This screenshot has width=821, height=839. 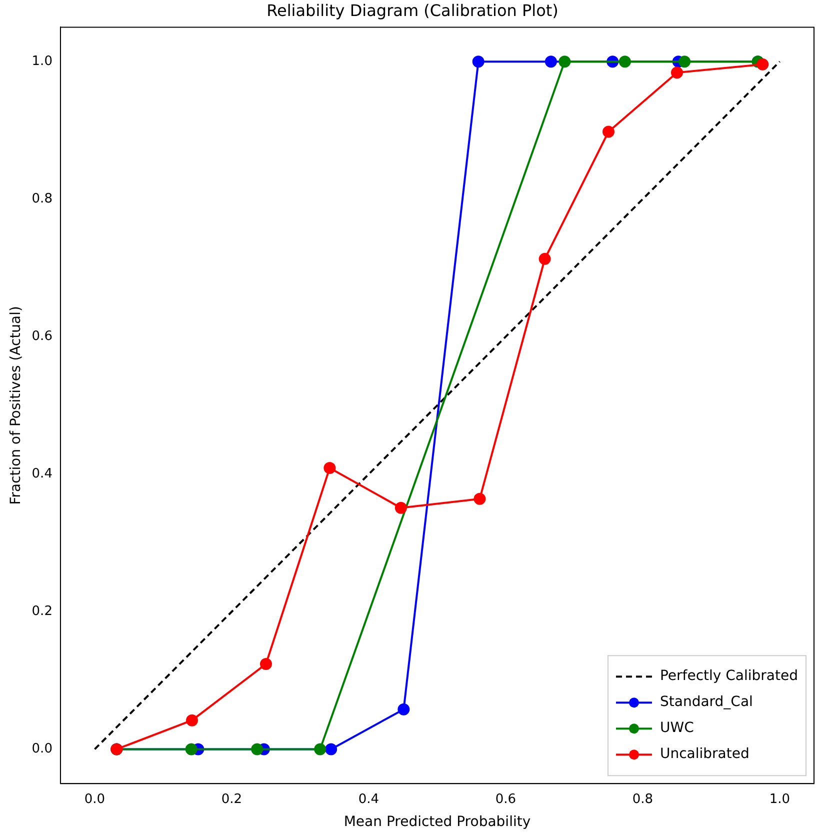 I want to click on chart-title: Reliability Diagram (Calibration Plot), so click(x=412, y=10).